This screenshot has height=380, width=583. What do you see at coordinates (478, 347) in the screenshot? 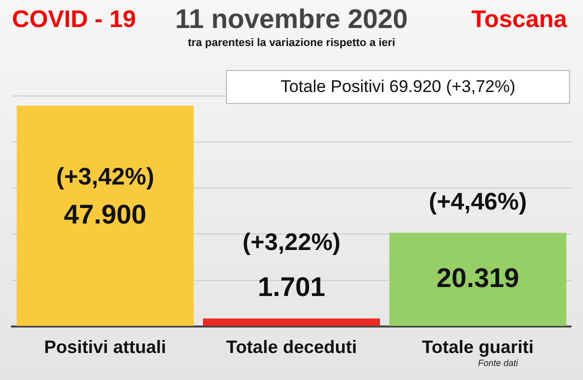
I see `x-tick-label: Totale guariti` at bounding box center [478, 347].